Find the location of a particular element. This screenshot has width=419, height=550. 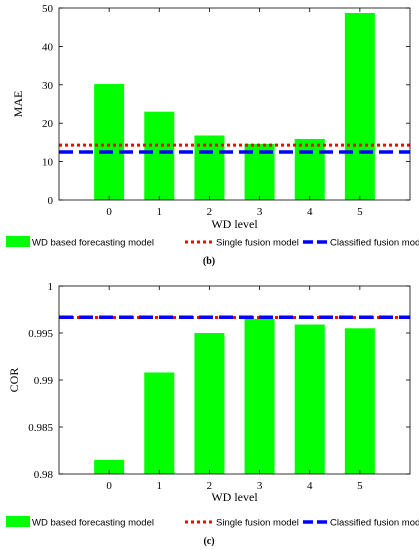

y-tick-label: 0 is located at coordinates (51, 201).